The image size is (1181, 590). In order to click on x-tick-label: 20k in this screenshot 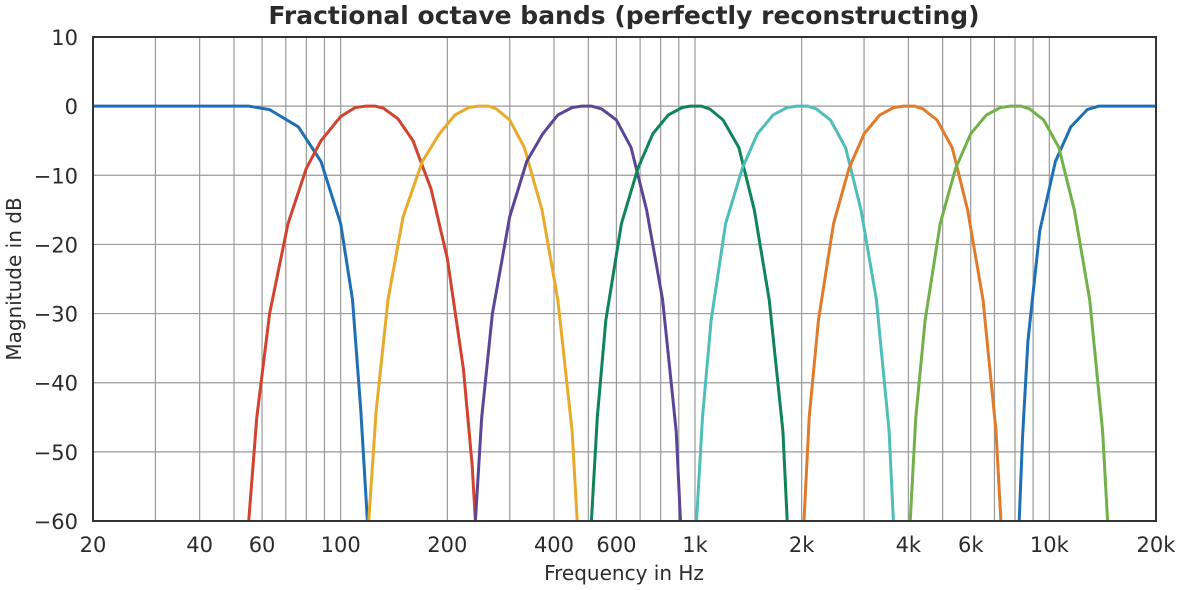, I will do `click(1157, 545)`.